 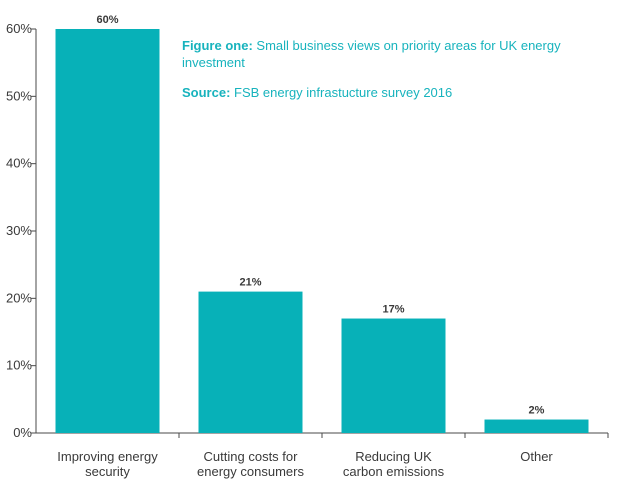 I want to click on data-label: 21%, so click(x=250, y=283).